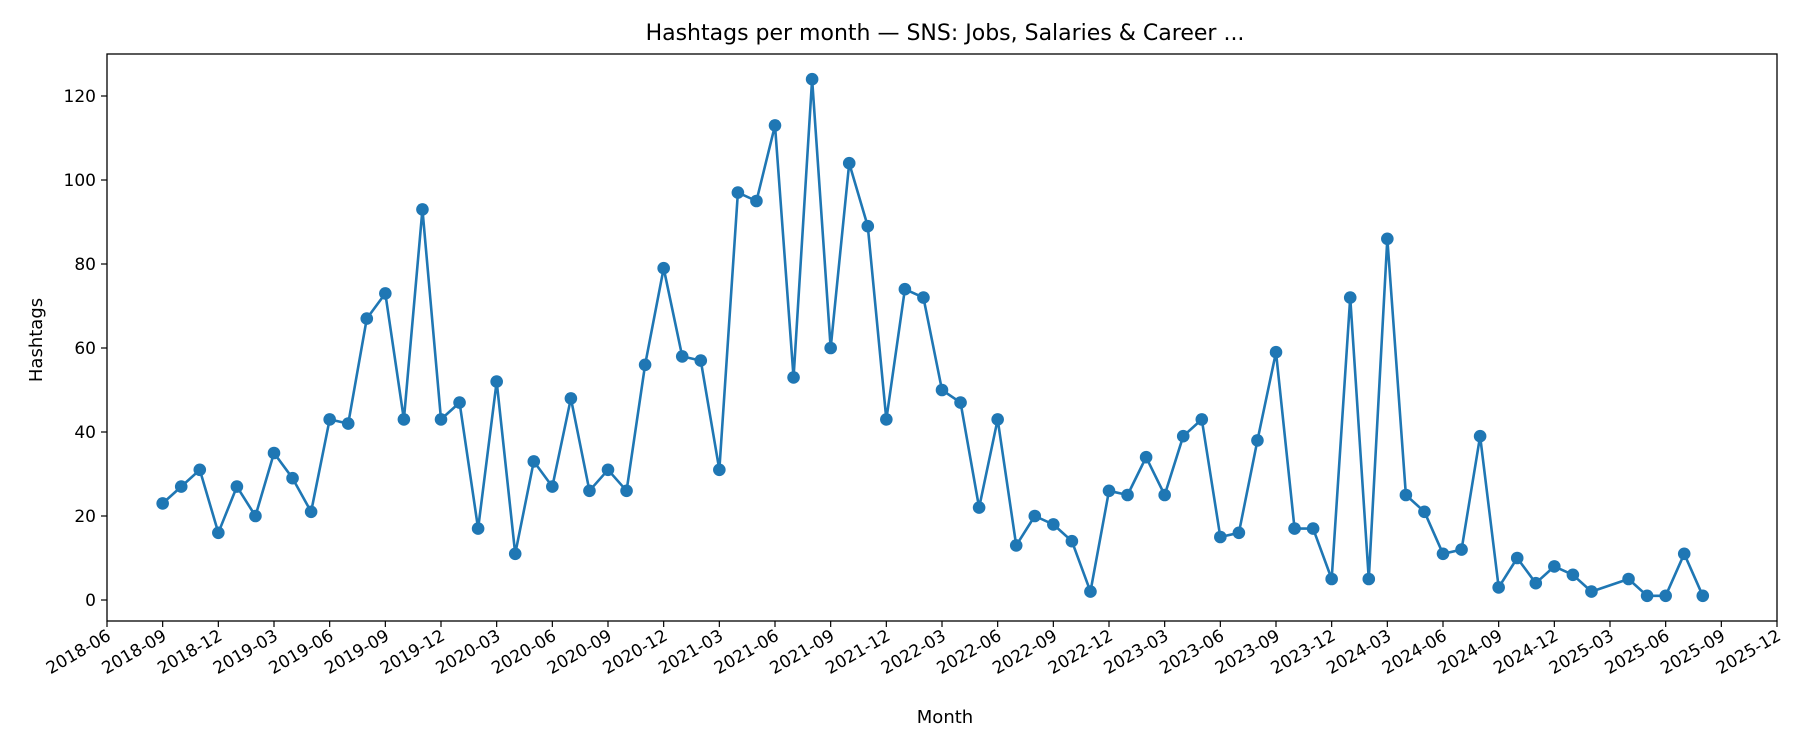  What do you see at coordinates (85, 433) in the screenshot?
I see `y-tick-label: 40` at bounding box center [85, 433].